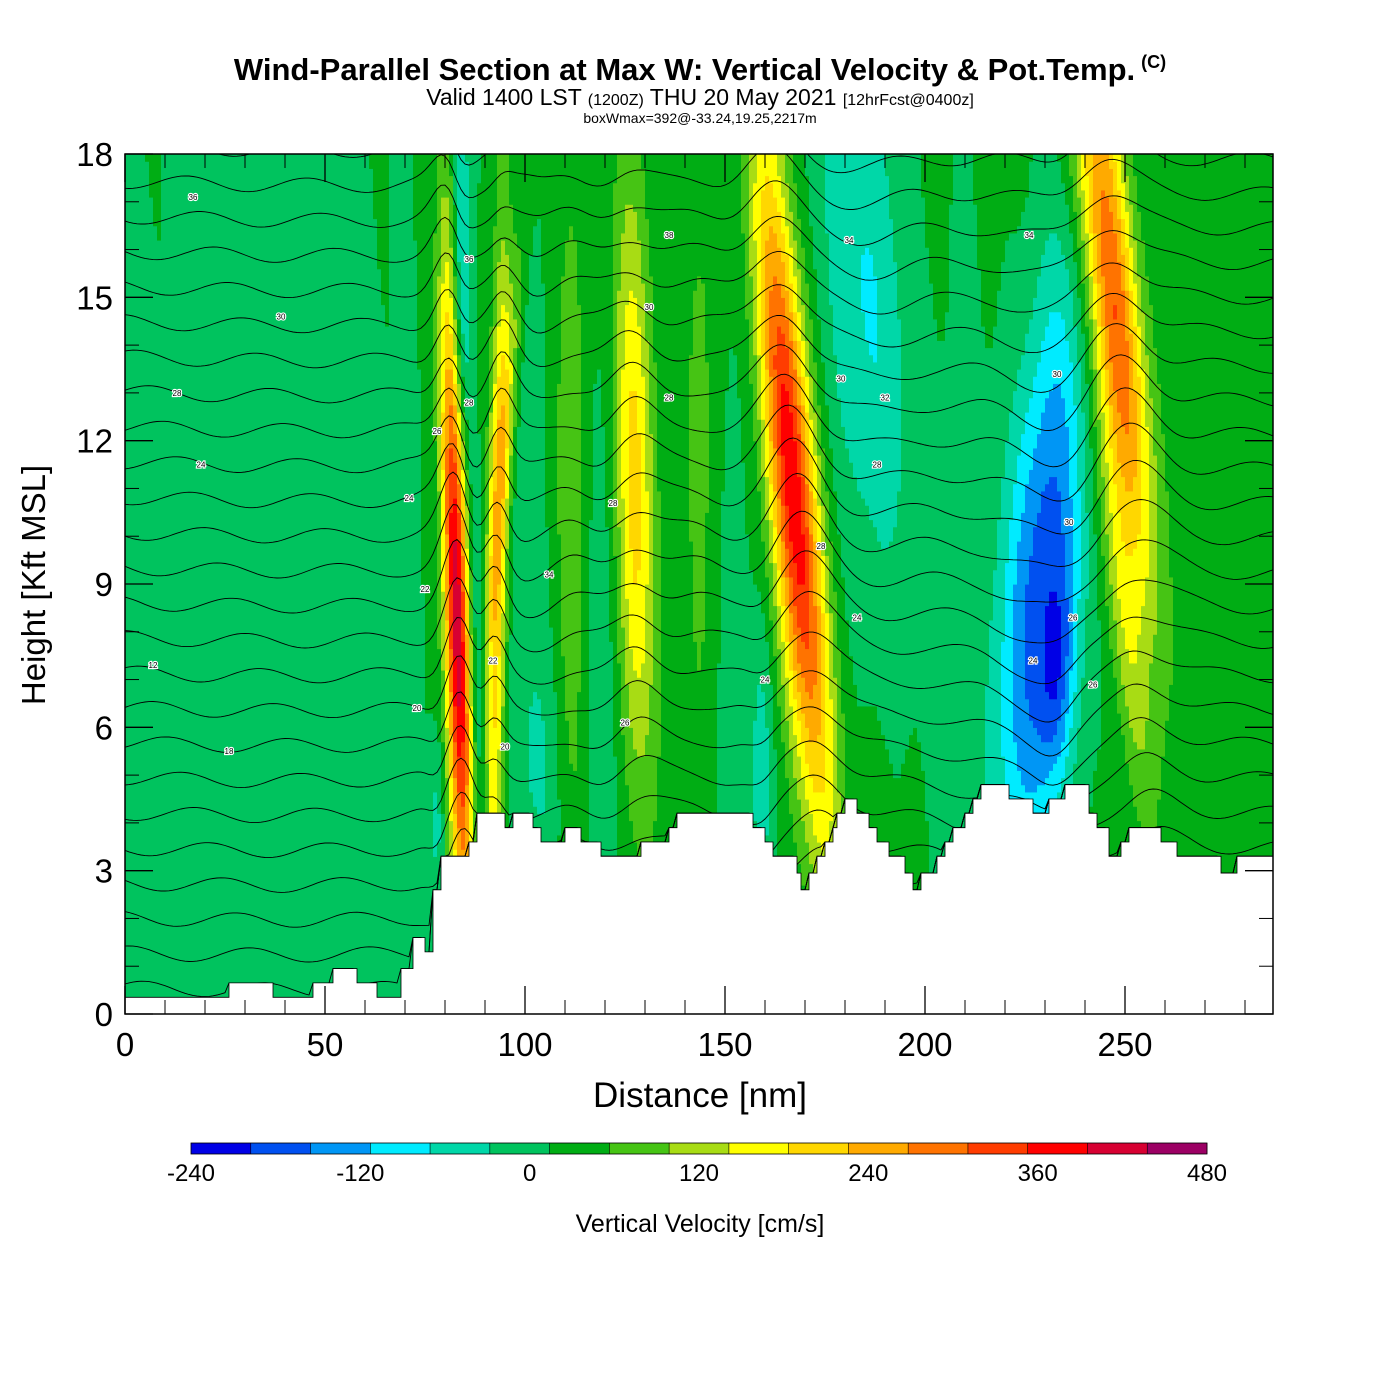  I want to click on terrain-mask, so click(699, 899).